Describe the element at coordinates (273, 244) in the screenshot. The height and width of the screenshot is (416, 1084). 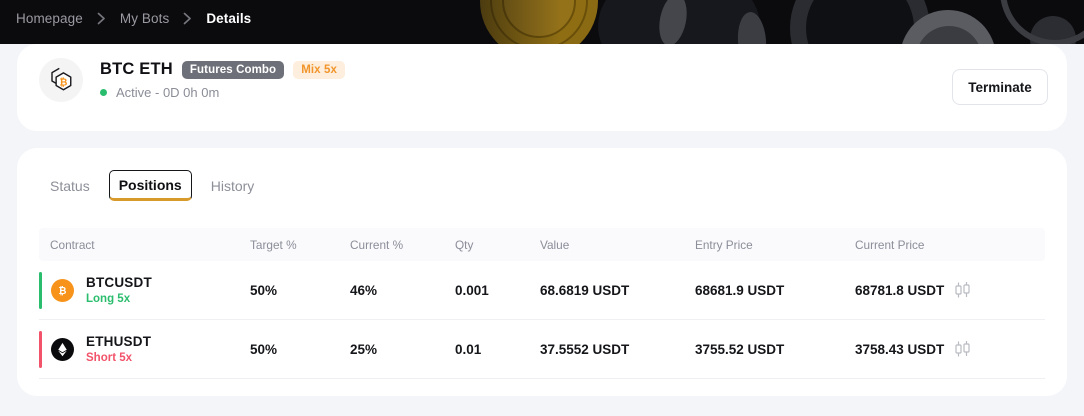
I see `column-header-target: Target %` at that location.